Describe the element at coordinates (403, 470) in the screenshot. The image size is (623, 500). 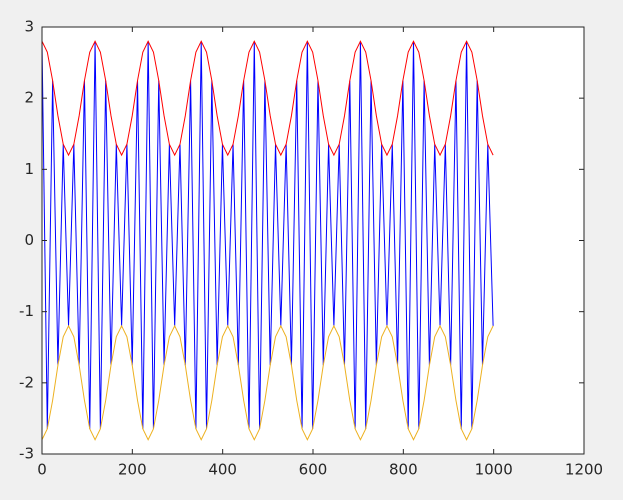
I see `x-tick-label: 800` at that location.